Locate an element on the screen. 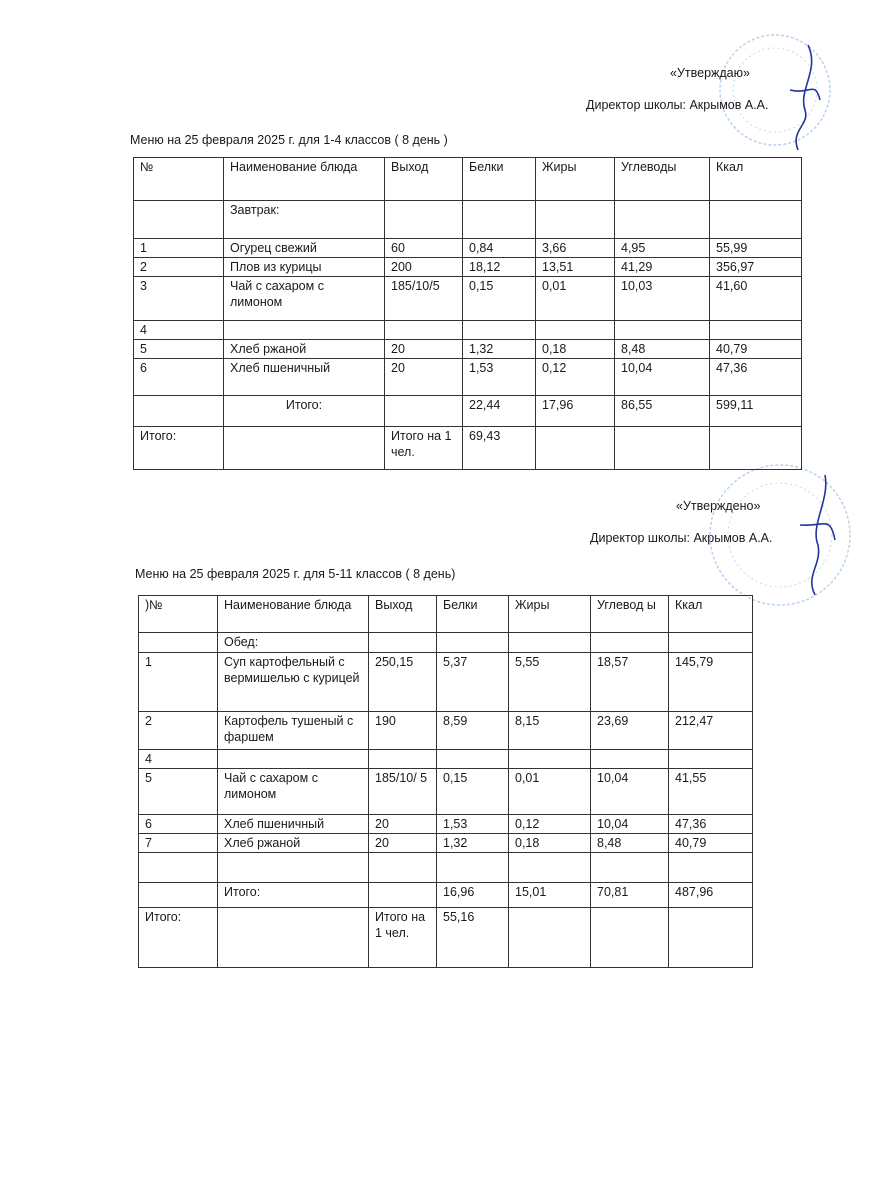 This screenshot has width=873, height=1200. table-cell: 10,03 is located at coordinates (662, 298).